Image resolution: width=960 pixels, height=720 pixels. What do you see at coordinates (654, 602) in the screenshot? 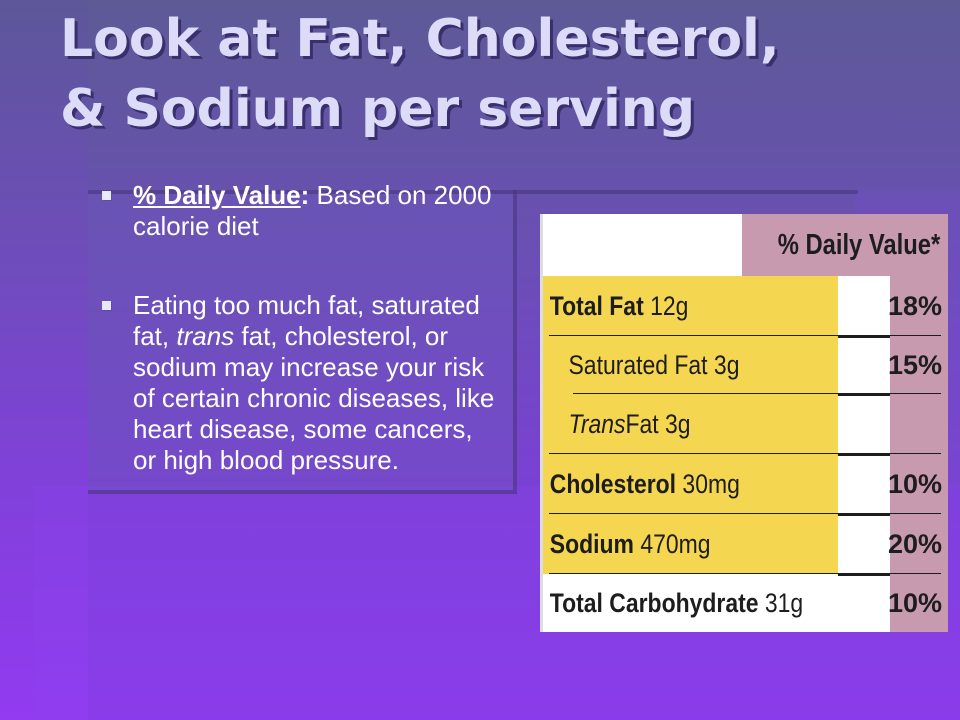
I see `label-row-name: Total Carbohydrate` at bounding box center [654, 602].